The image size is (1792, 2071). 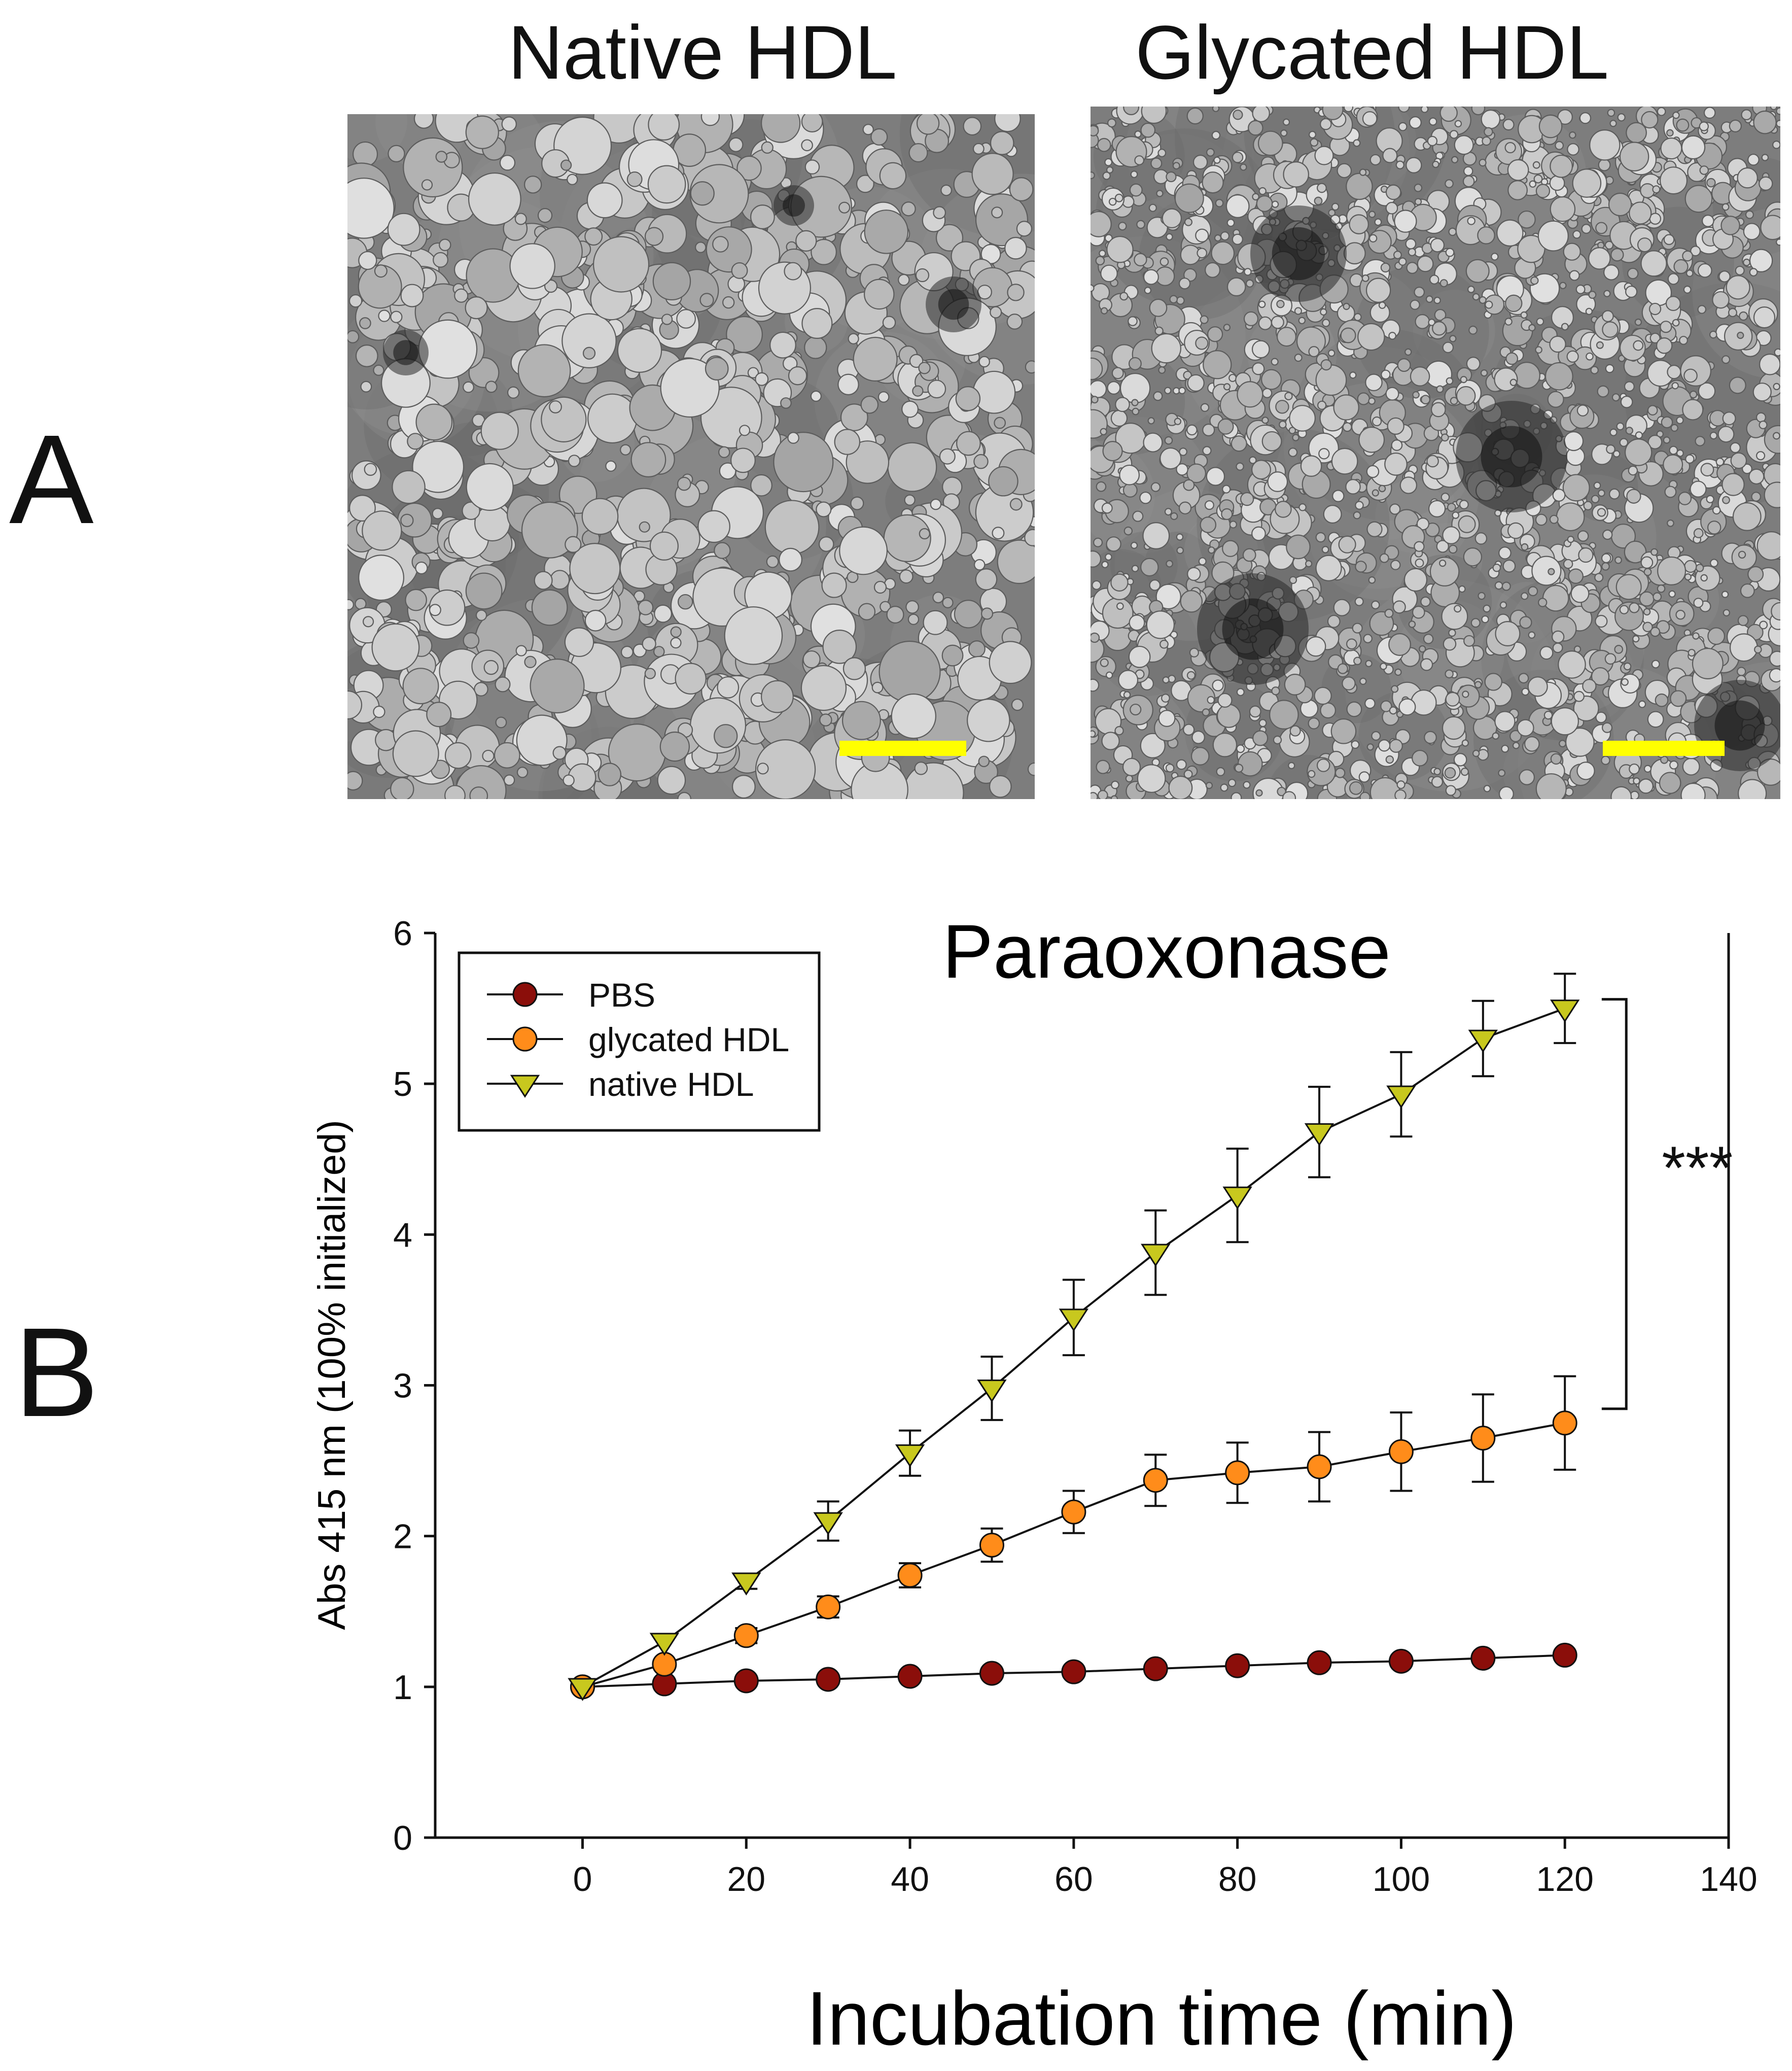 I want to click on y-tick-label: 6, so click(x=402, y=934).